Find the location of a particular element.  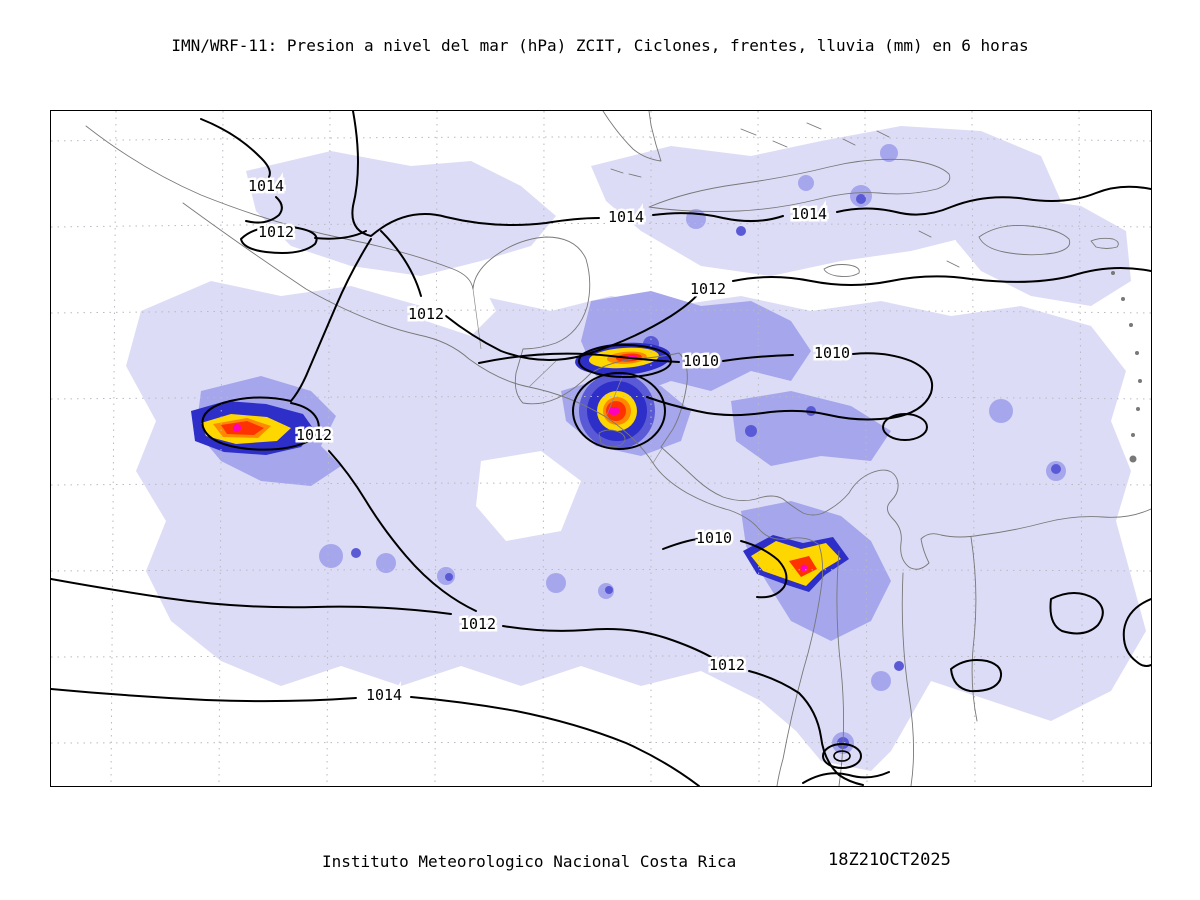

rain-cell-pacific is located at coordinates (253, 428).